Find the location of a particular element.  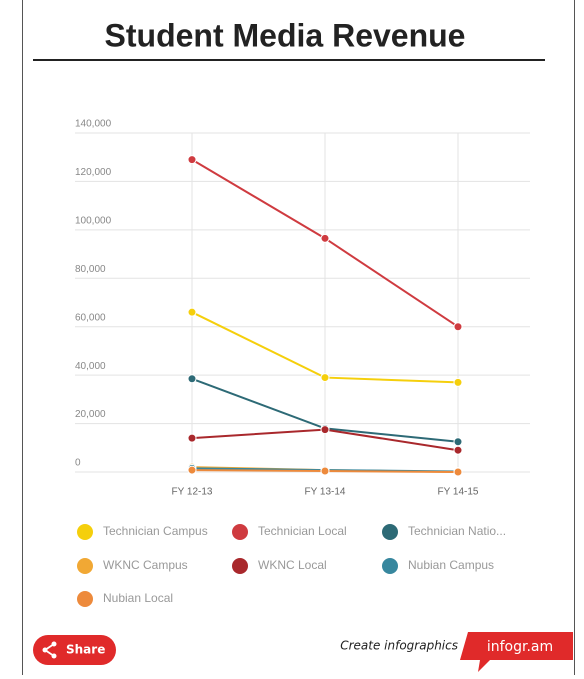

brand: infogr.am is located at coordinates (516, 652).